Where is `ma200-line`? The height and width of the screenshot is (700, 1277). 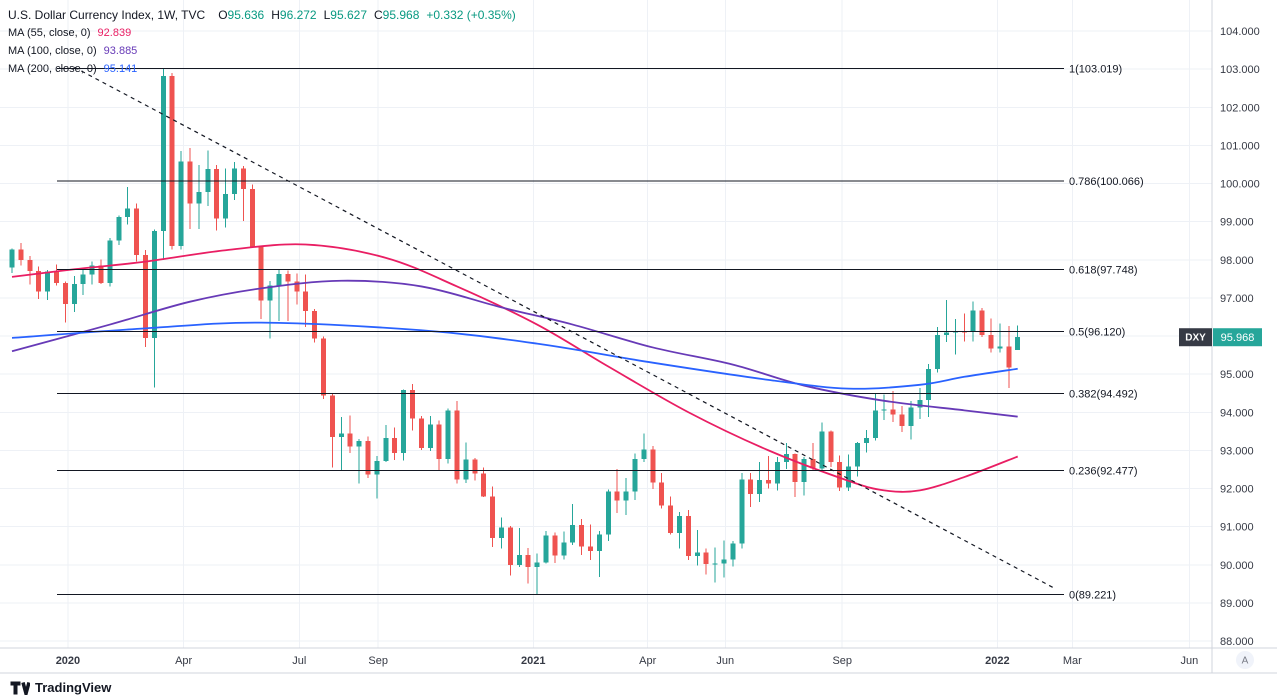 ma200-line is located at coordinates (514, 355).